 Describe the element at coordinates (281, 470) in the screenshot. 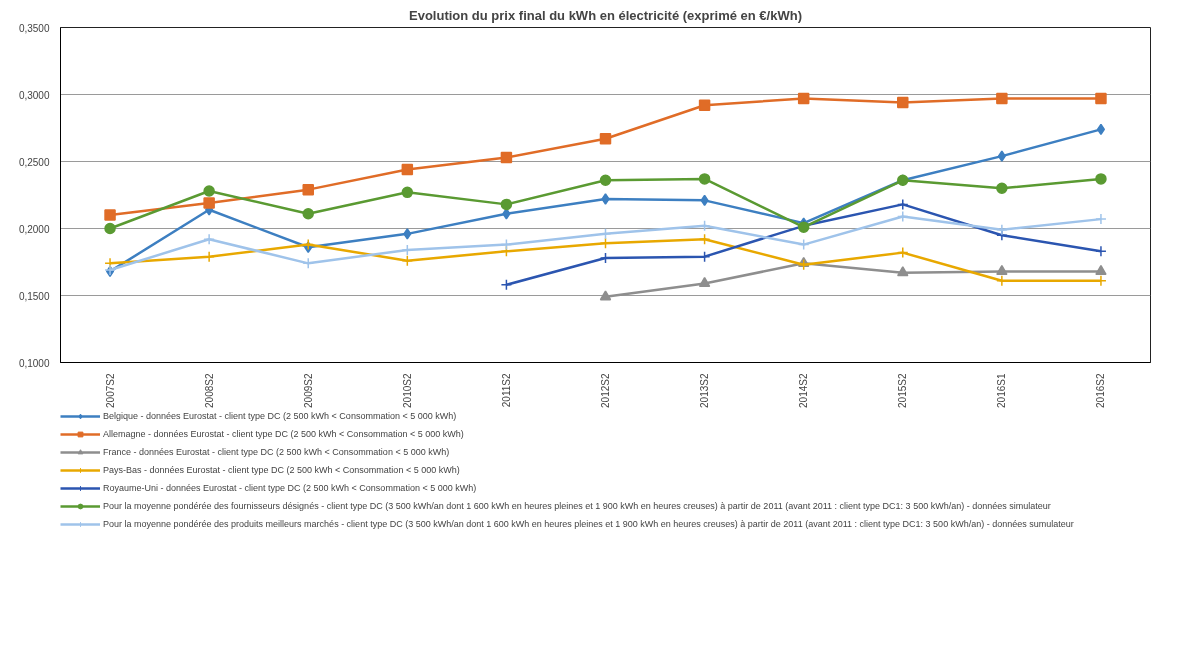

I see `legend-label: Pays-Bas - données Eurostat - client type DC (2 500 kWh < Consommation < 5 000 kWh)` at that location.